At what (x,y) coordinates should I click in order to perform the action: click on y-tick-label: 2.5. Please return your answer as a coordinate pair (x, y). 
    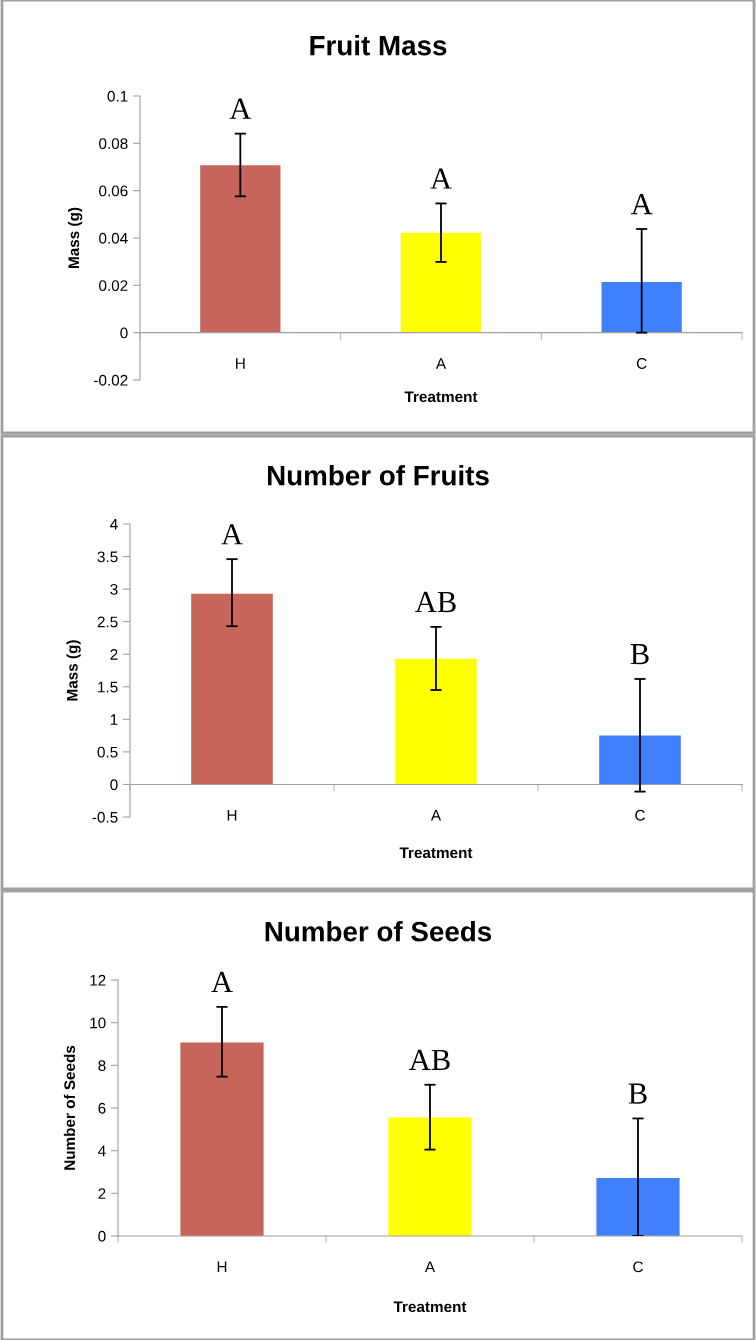
    Looking at the image, I should click on (107, 622).